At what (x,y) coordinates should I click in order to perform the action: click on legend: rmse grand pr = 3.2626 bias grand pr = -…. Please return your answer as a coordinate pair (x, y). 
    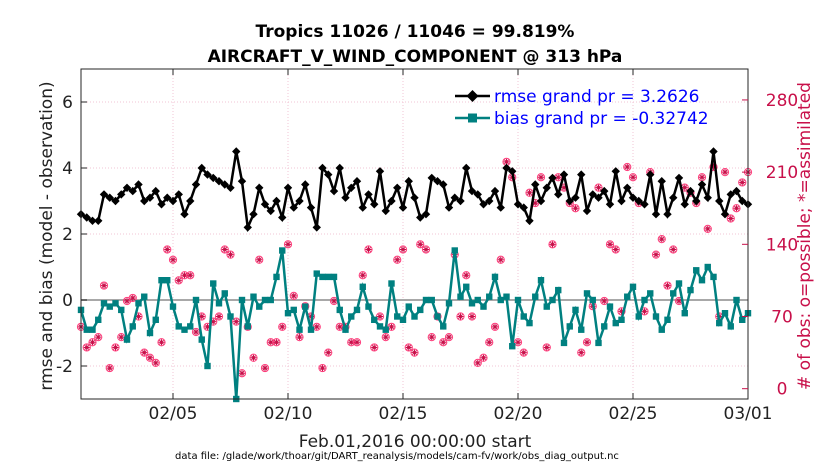
    Looking at the image, I should click on (582, 108).